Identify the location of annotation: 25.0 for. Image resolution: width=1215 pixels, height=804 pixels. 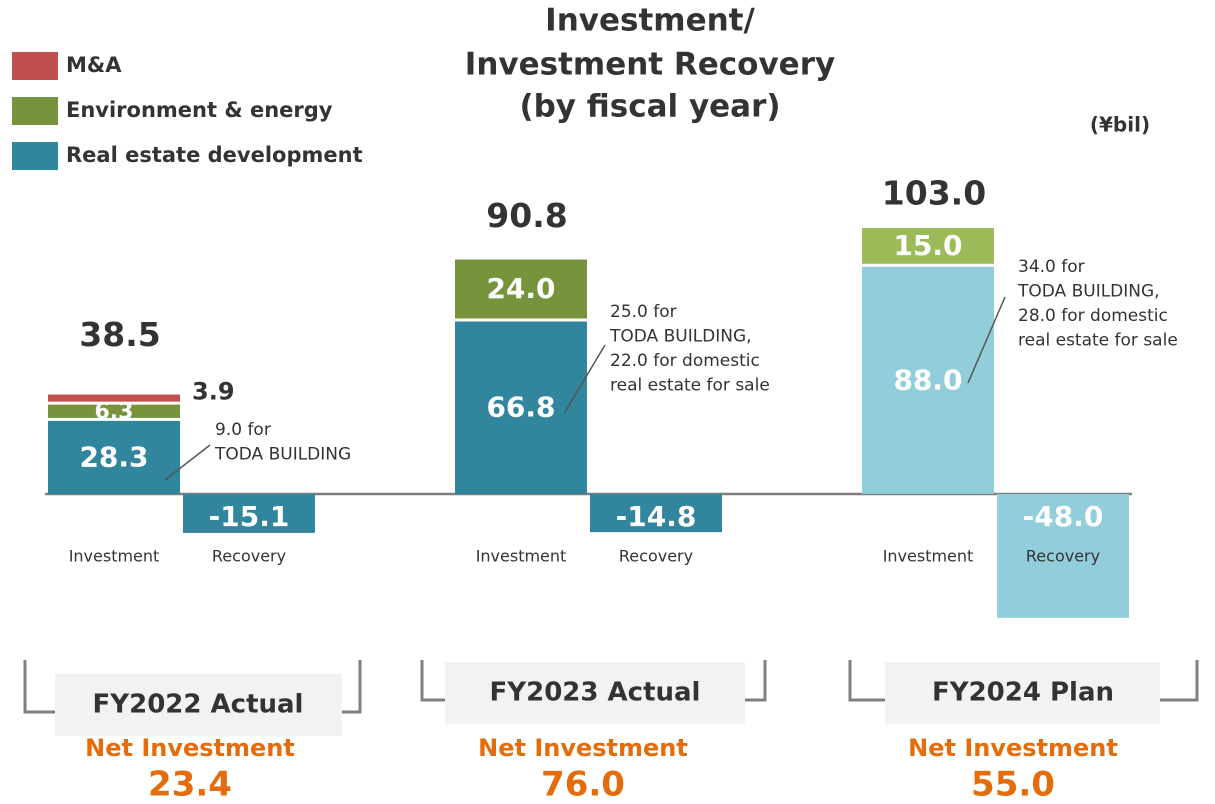
(643, 312).